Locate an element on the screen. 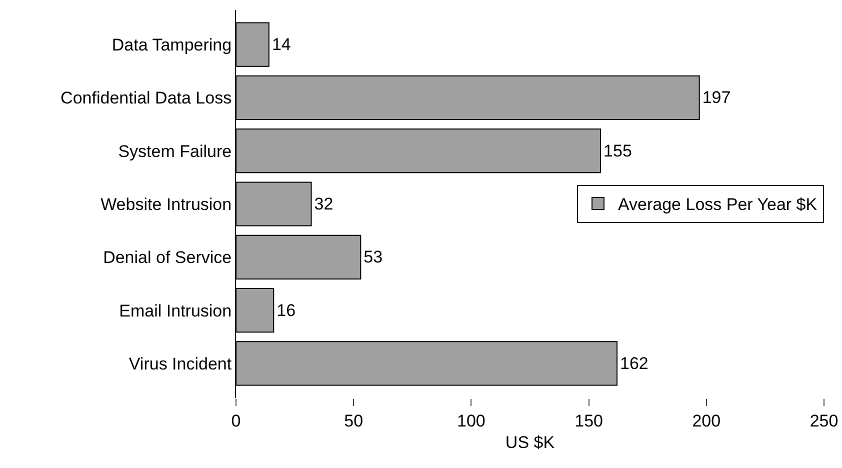 The height and width of the screenshot is (468, 842). y-tick-label: Denial of Service is located at coordinates (167, 258).